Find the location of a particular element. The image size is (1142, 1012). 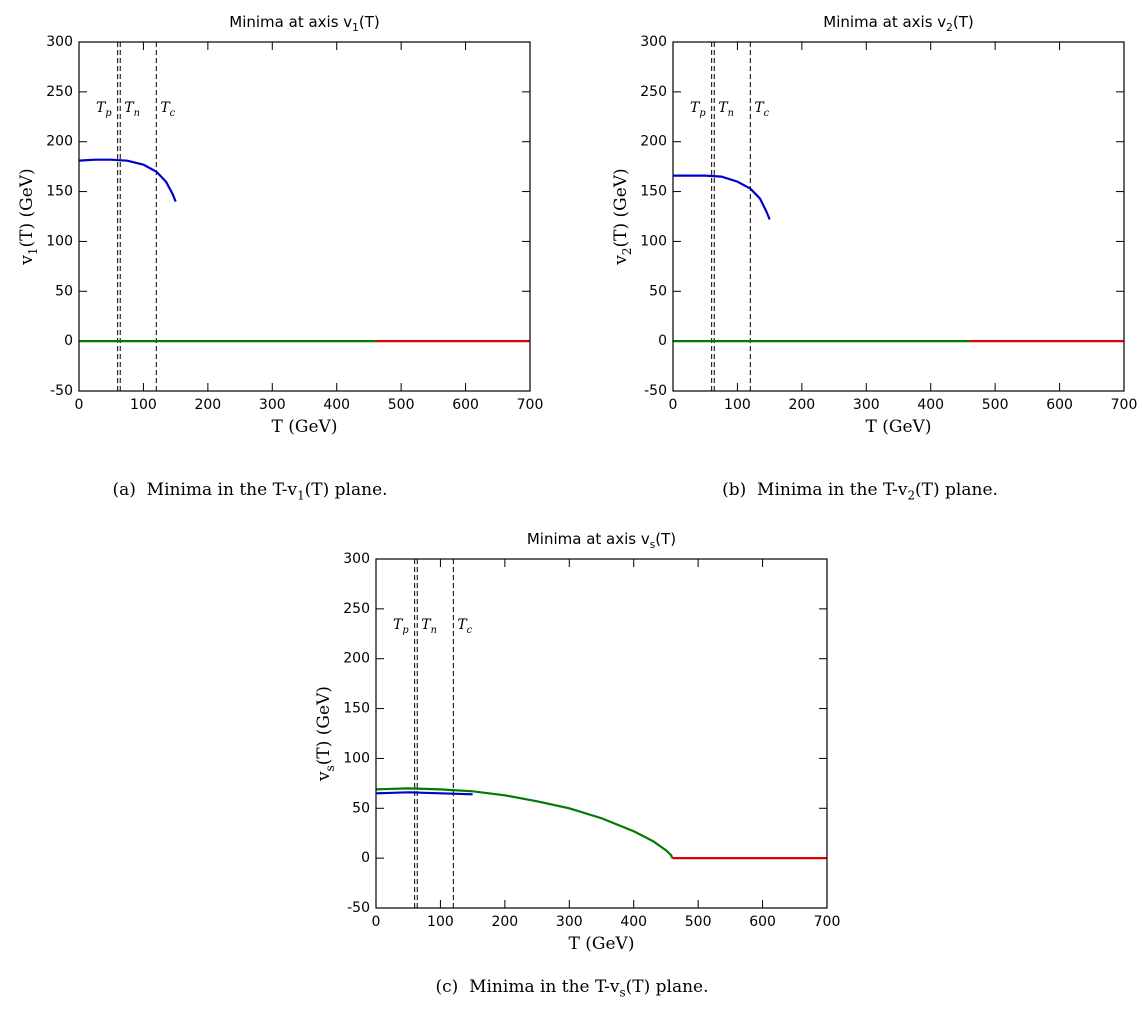

caption: (b) Minima in the T-v2(T) plane. is located at coordinates (860, 491).